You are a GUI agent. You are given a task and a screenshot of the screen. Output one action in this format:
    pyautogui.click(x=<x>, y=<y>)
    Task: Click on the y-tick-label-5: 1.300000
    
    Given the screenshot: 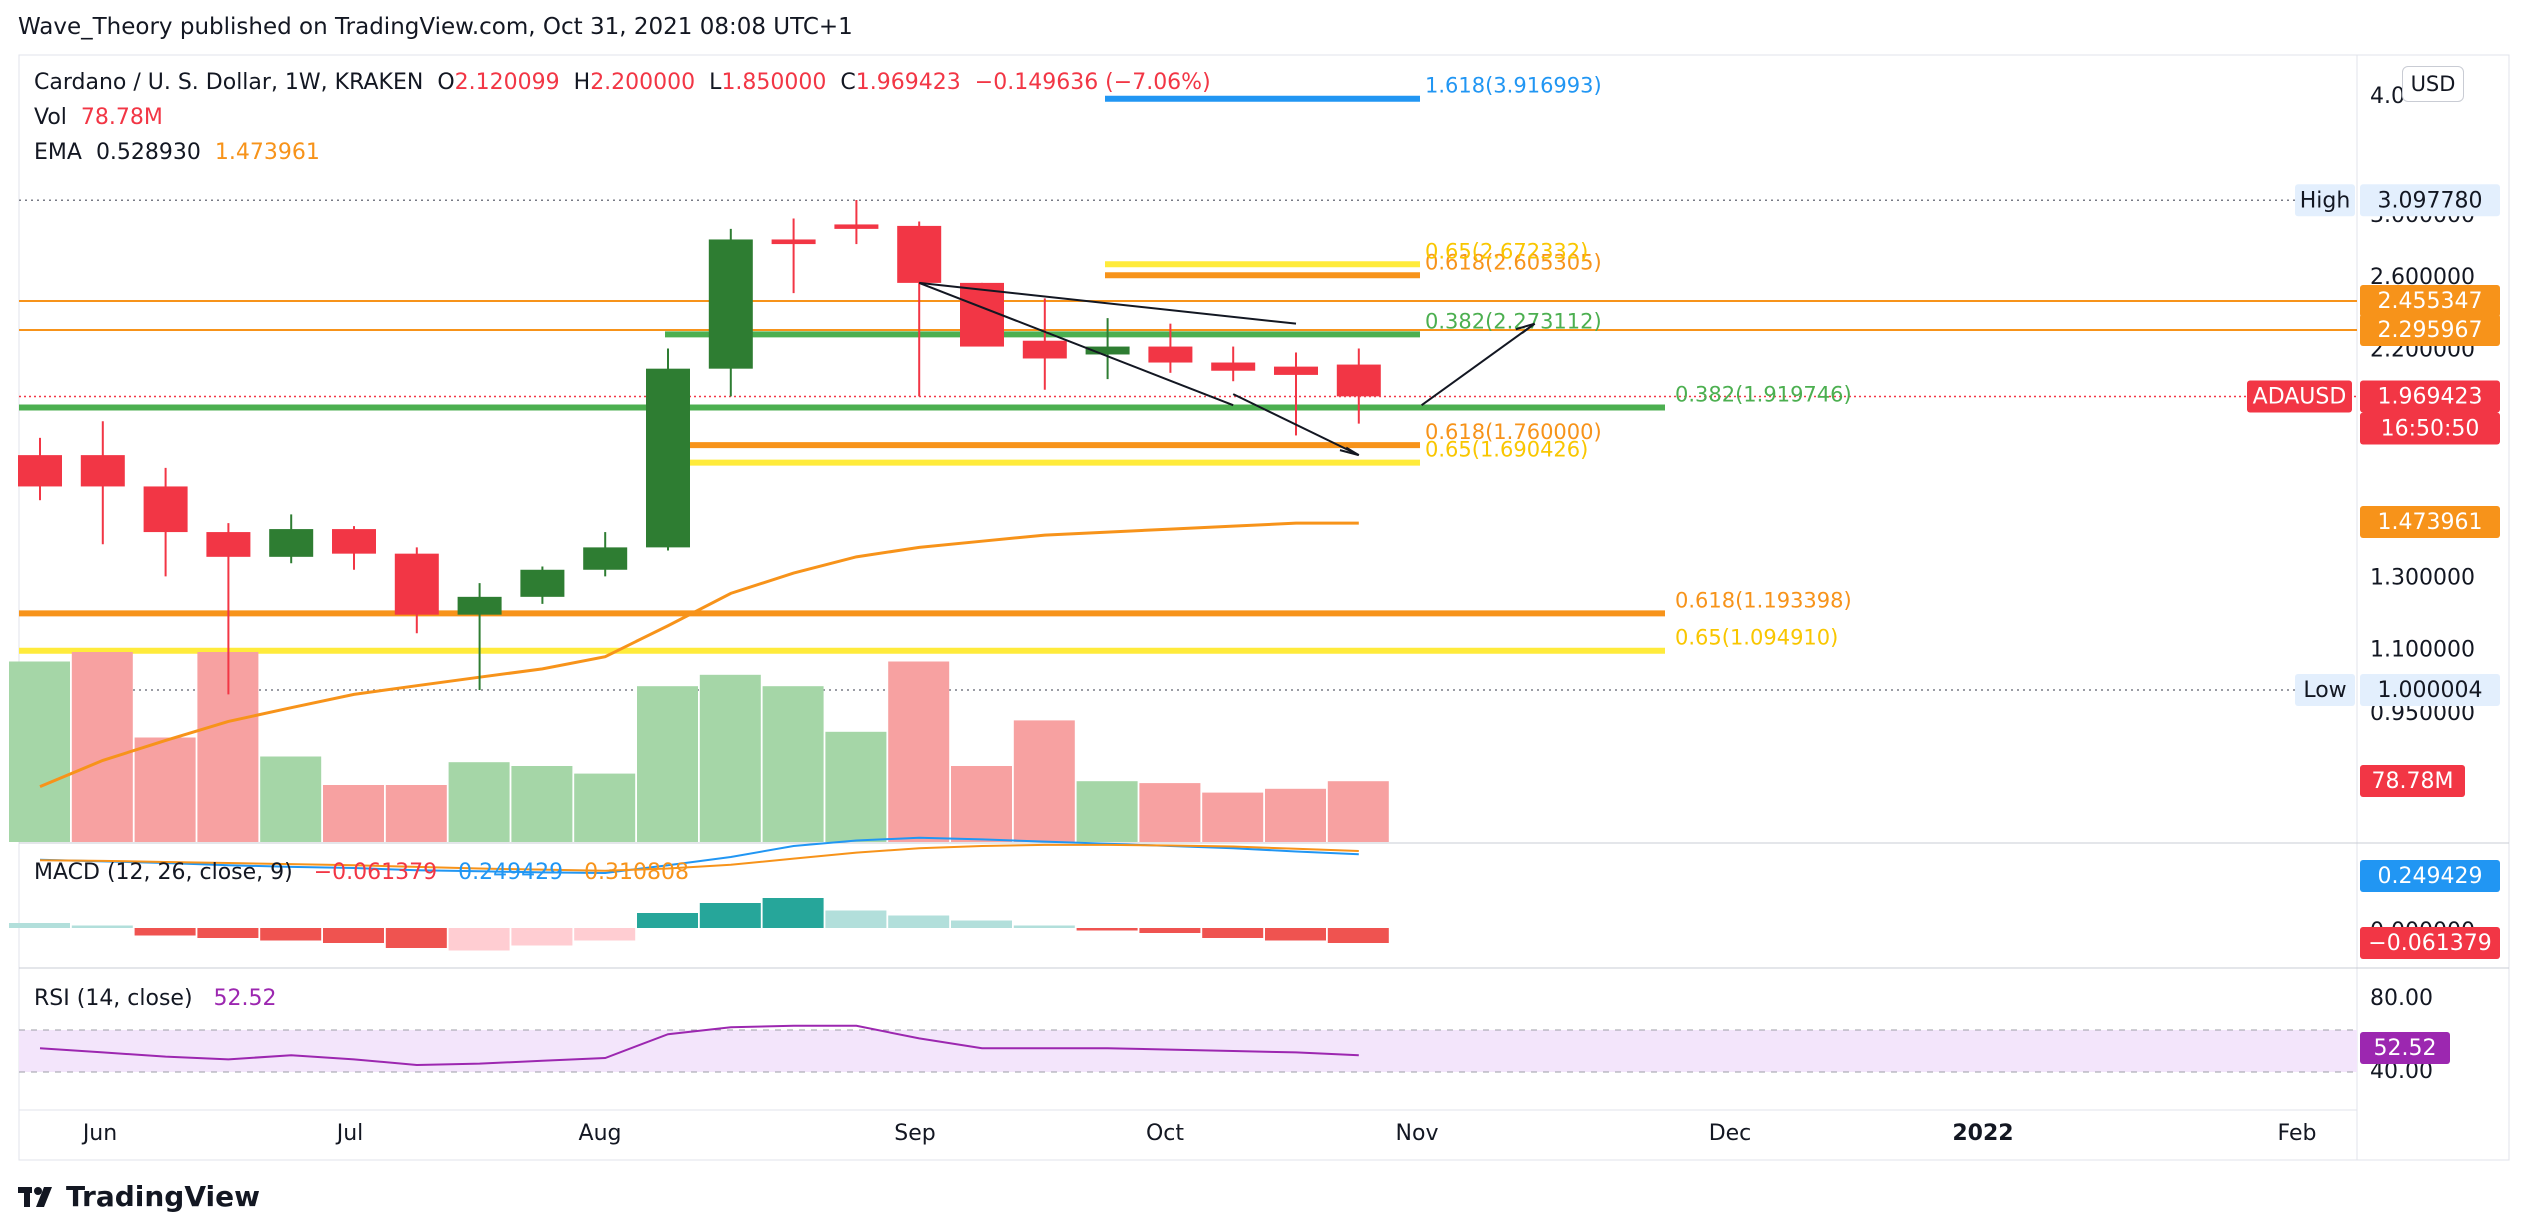 What is the action you would take?
    pyautogui.click(x=2422, y=577)
    